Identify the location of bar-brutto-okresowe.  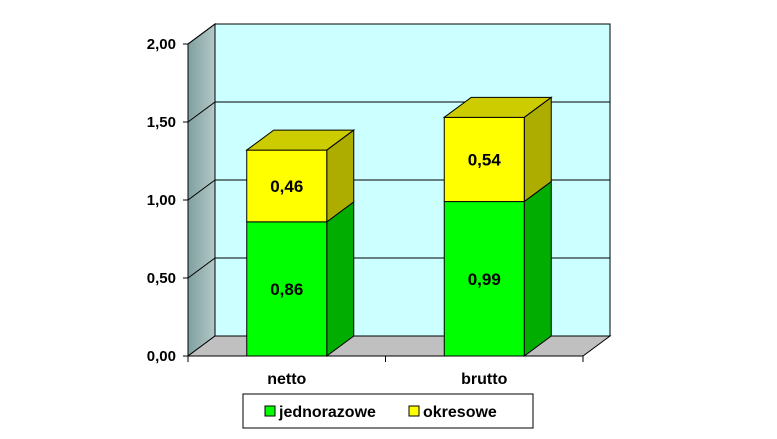
(484, 159).